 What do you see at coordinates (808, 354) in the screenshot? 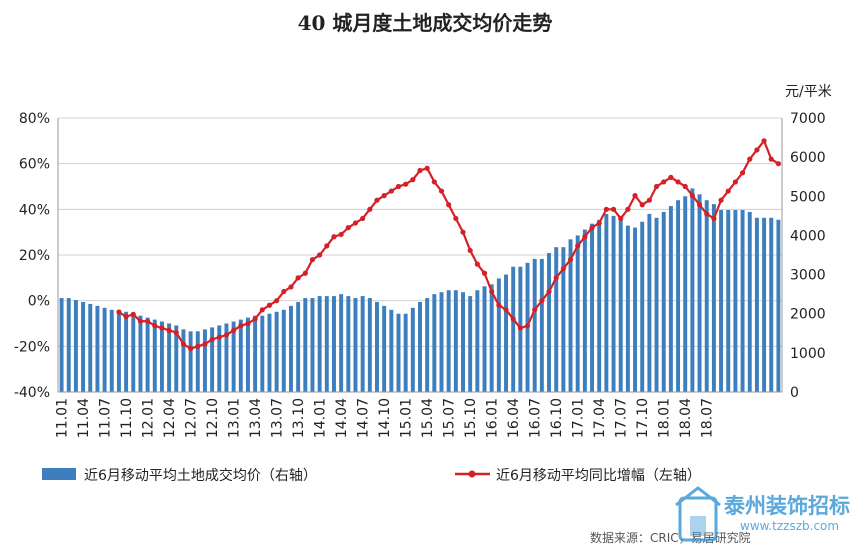
I see `right-tick-label: 1000` at bounding box center [808, 354].